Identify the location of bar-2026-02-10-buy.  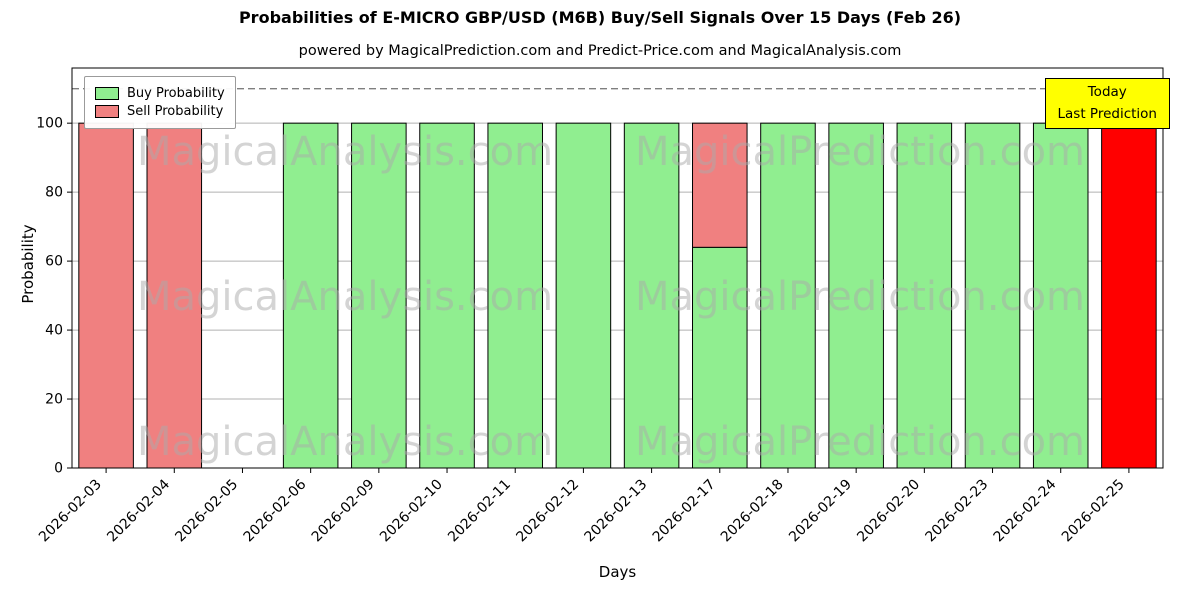
(447, 295).